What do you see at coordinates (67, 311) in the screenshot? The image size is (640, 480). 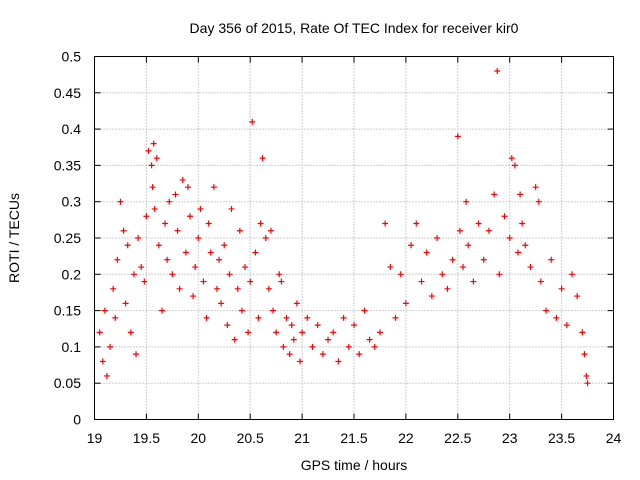 I see `y-tick-label: 0.15` at bounding box center [67, 311].